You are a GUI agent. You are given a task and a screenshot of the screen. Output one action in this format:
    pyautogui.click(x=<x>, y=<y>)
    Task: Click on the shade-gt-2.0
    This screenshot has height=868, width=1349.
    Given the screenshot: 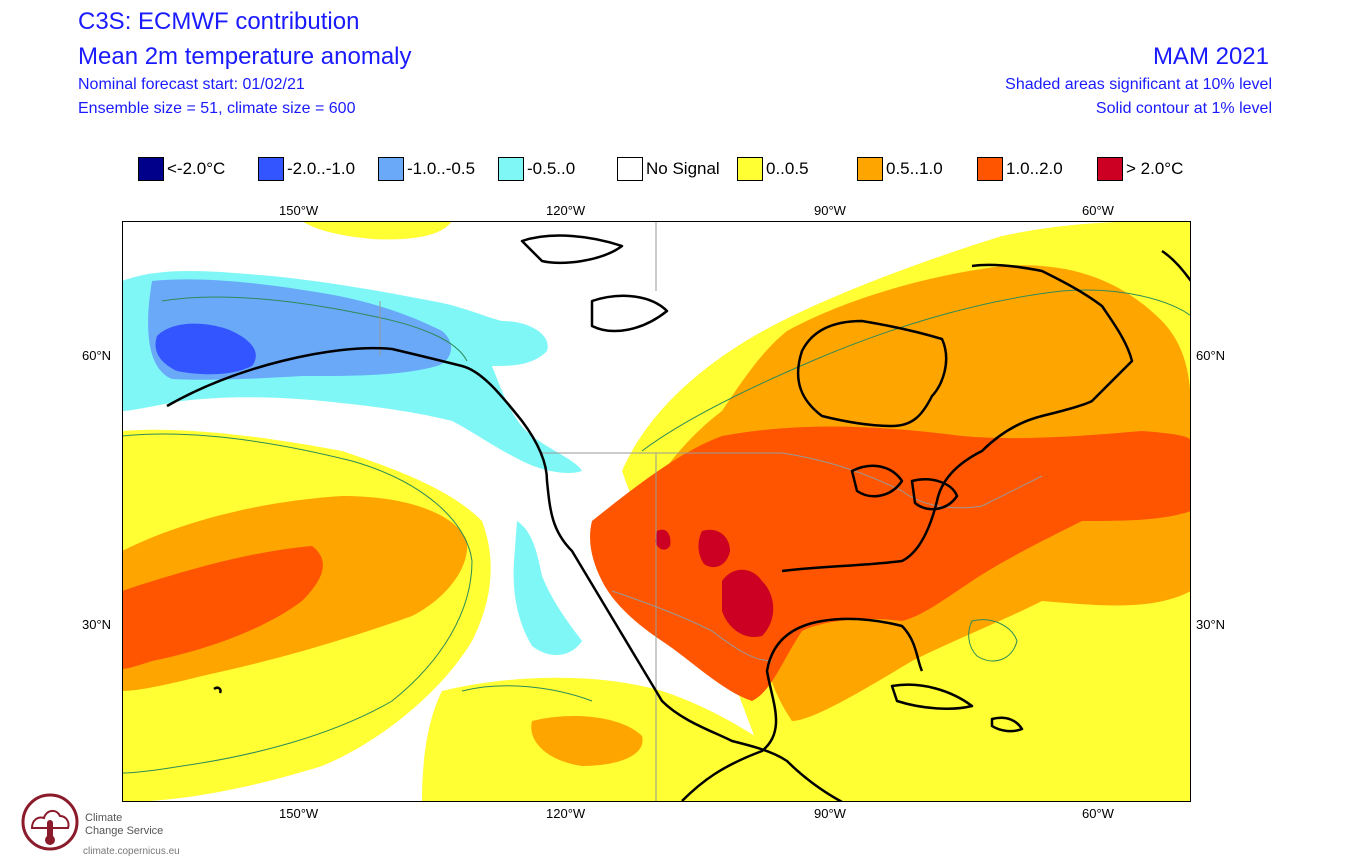 What is the action you would take?
    pyautogui.click(x=714, y=583)
    